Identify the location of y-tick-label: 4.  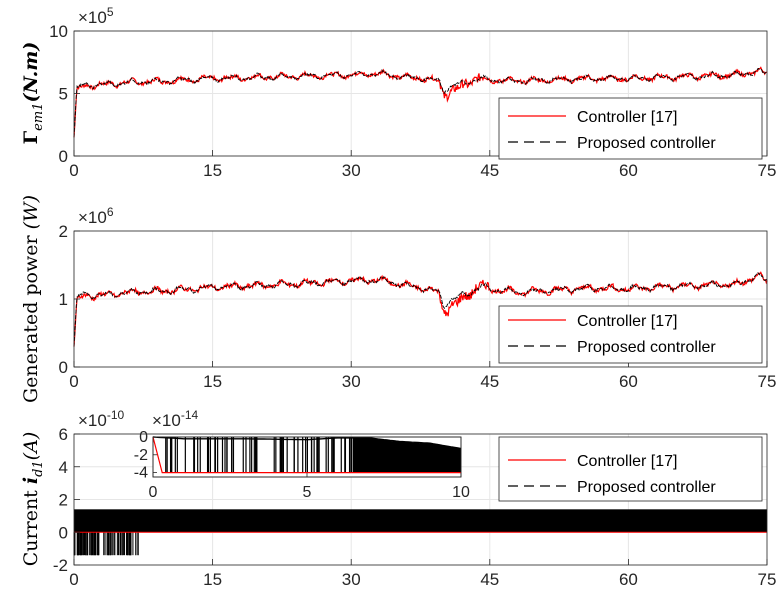
(63, 467).